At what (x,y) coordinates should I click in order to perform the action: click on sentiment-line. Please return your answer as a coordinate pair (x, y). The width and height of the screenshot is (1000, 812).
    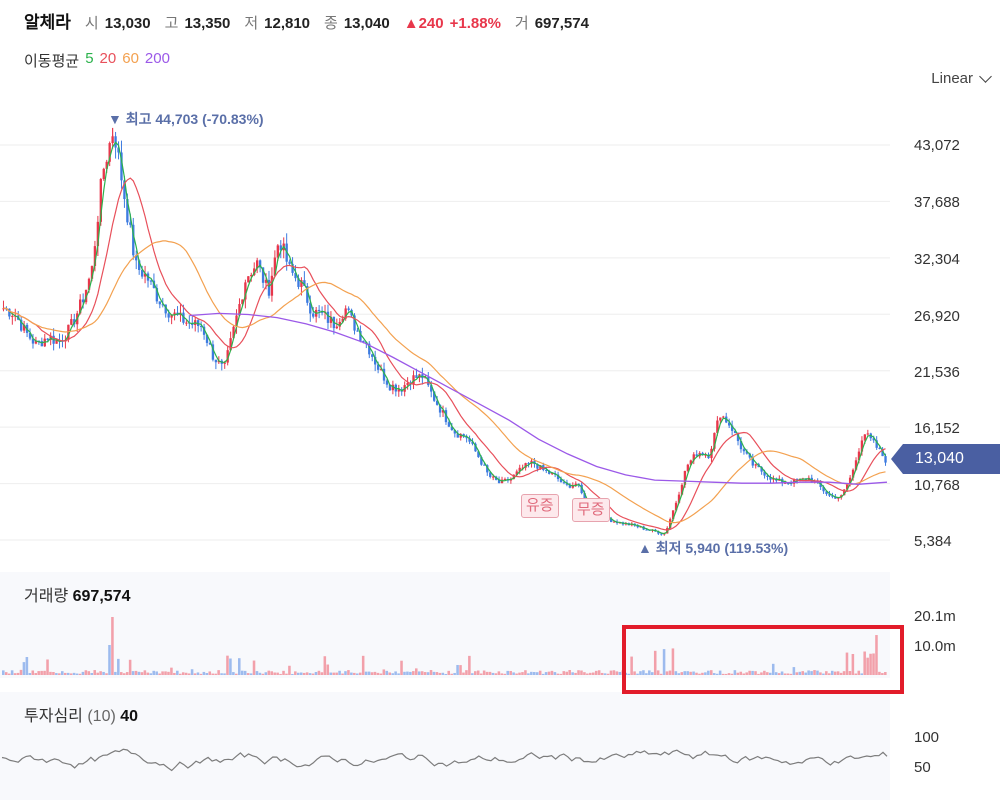
    Looking at the image, I should click on (444, 760).